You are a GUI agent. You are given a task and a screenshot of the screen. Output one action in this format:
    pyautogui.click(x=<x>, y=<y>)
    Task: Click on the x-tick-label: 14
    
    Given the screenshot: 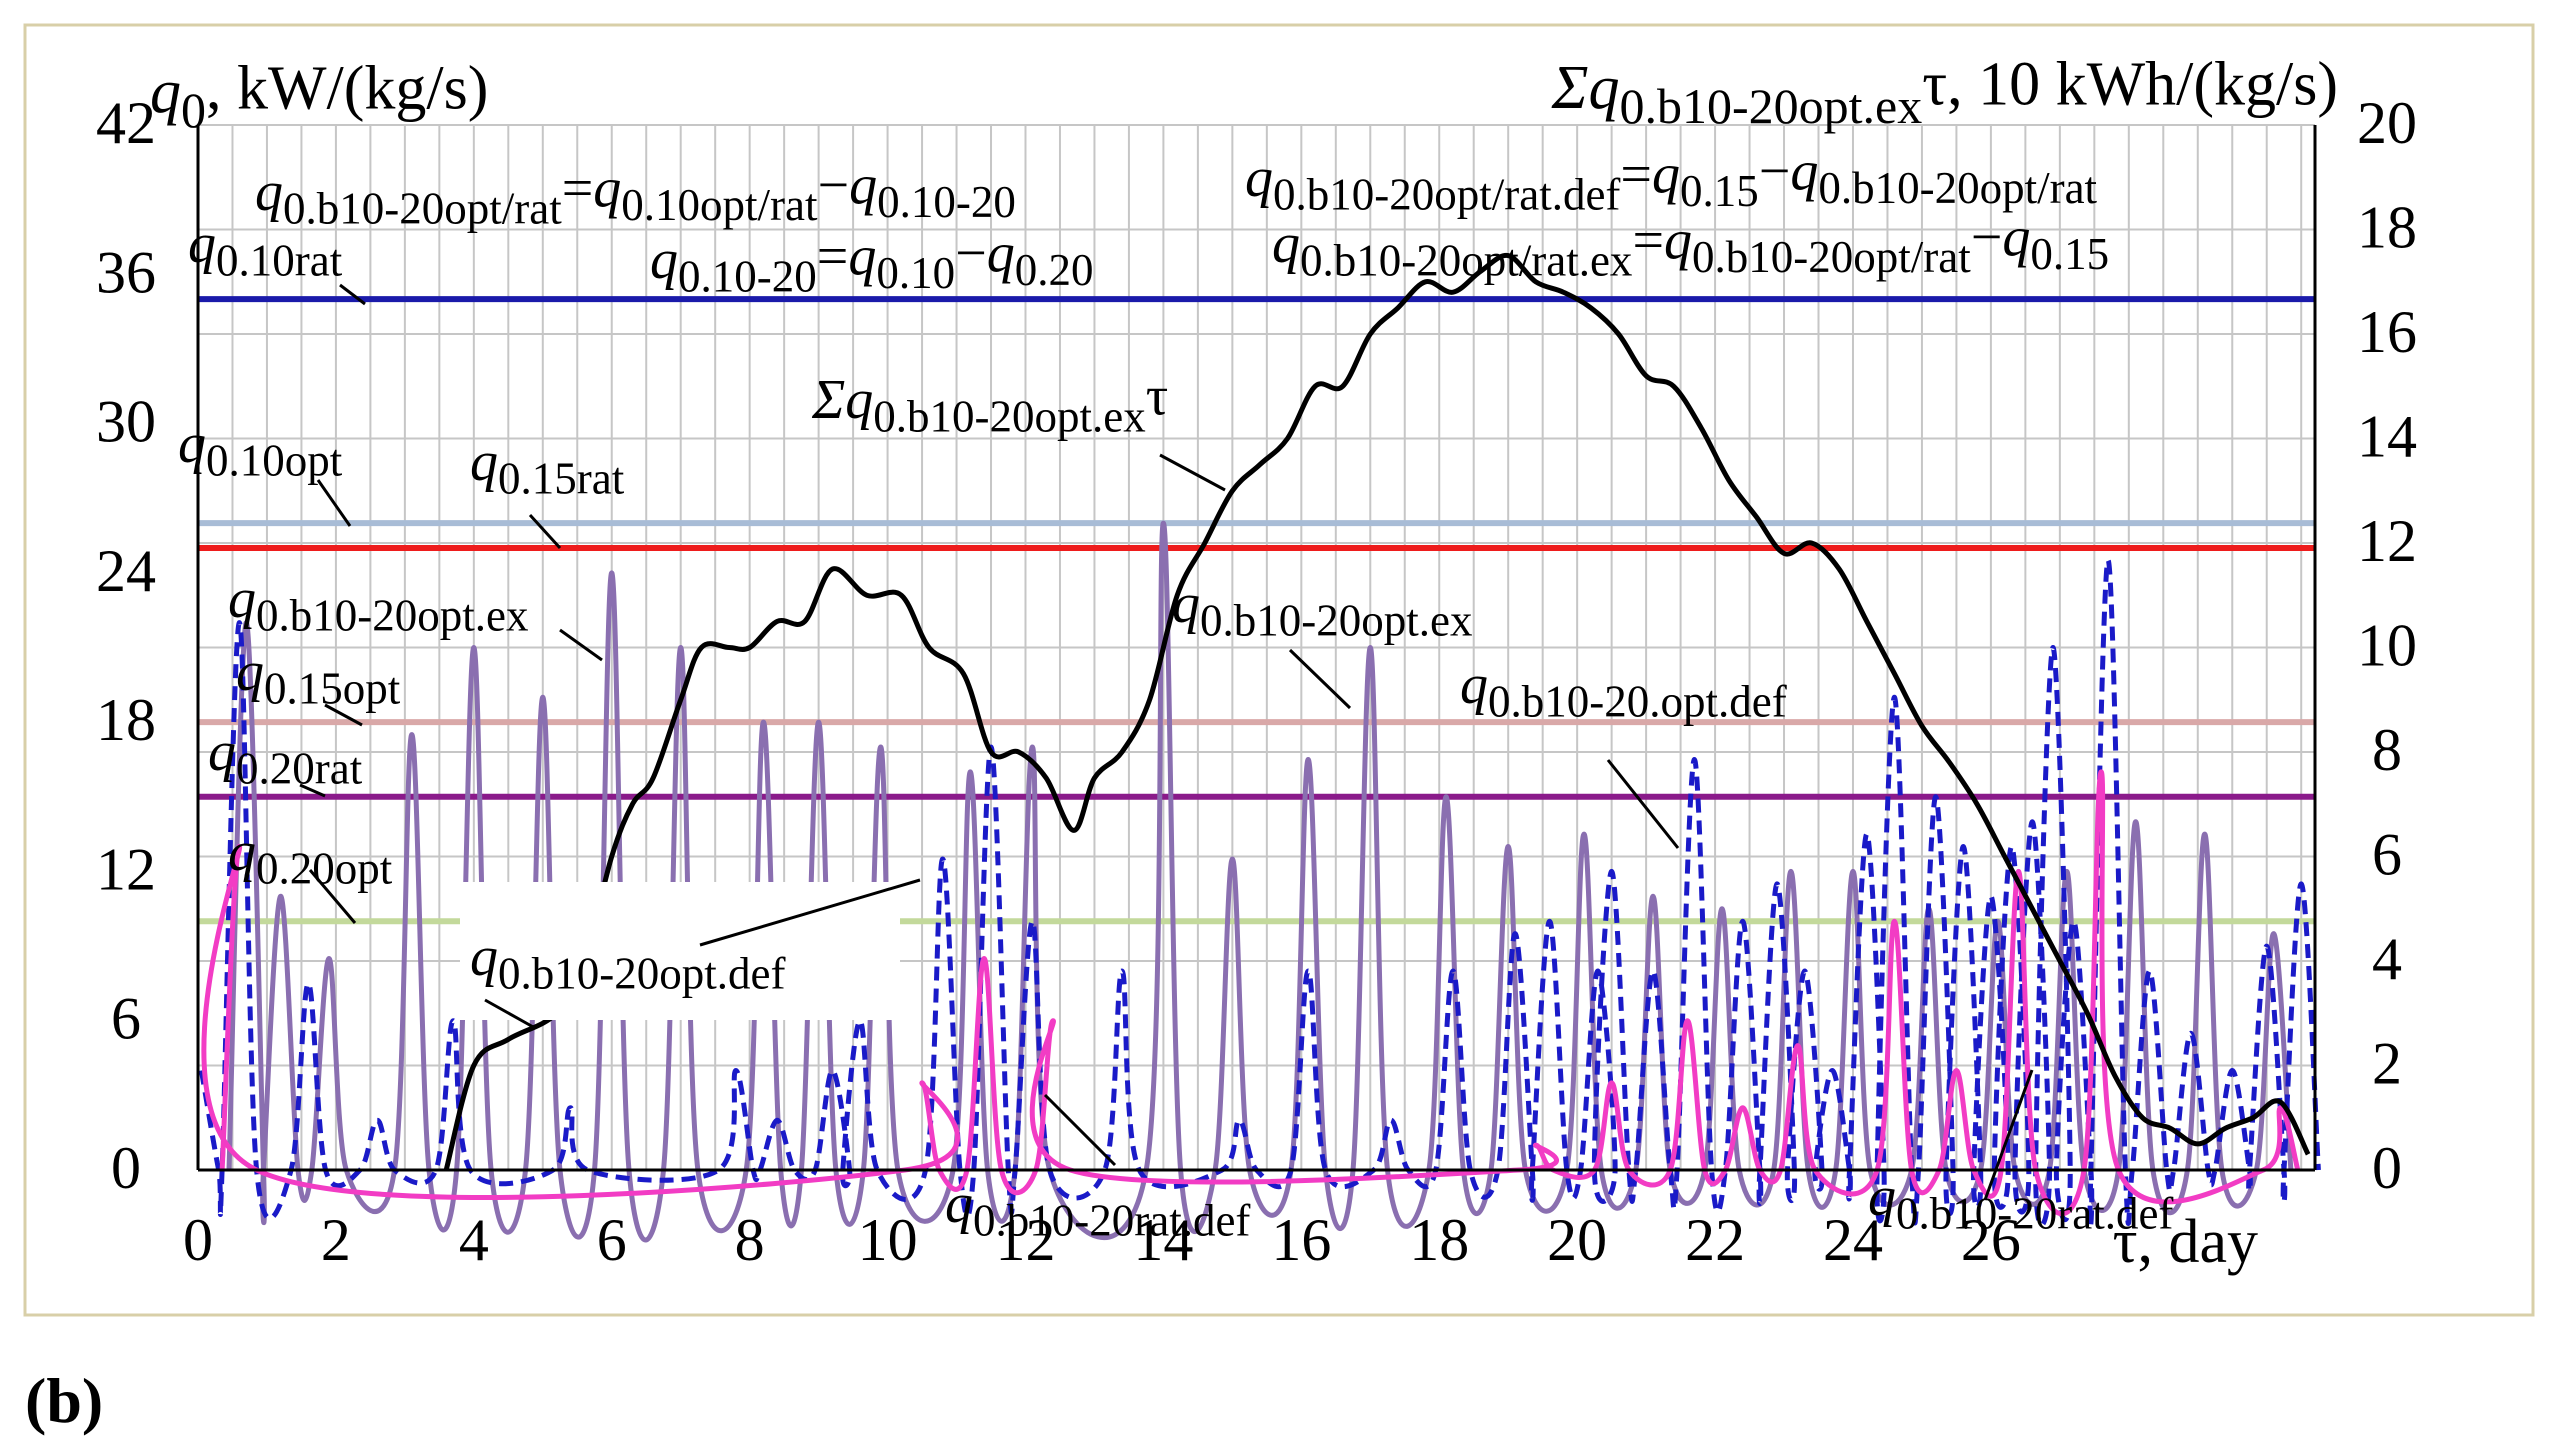 What is the action you would take?
    pyautogui.click(x=1163, y=1240)
    